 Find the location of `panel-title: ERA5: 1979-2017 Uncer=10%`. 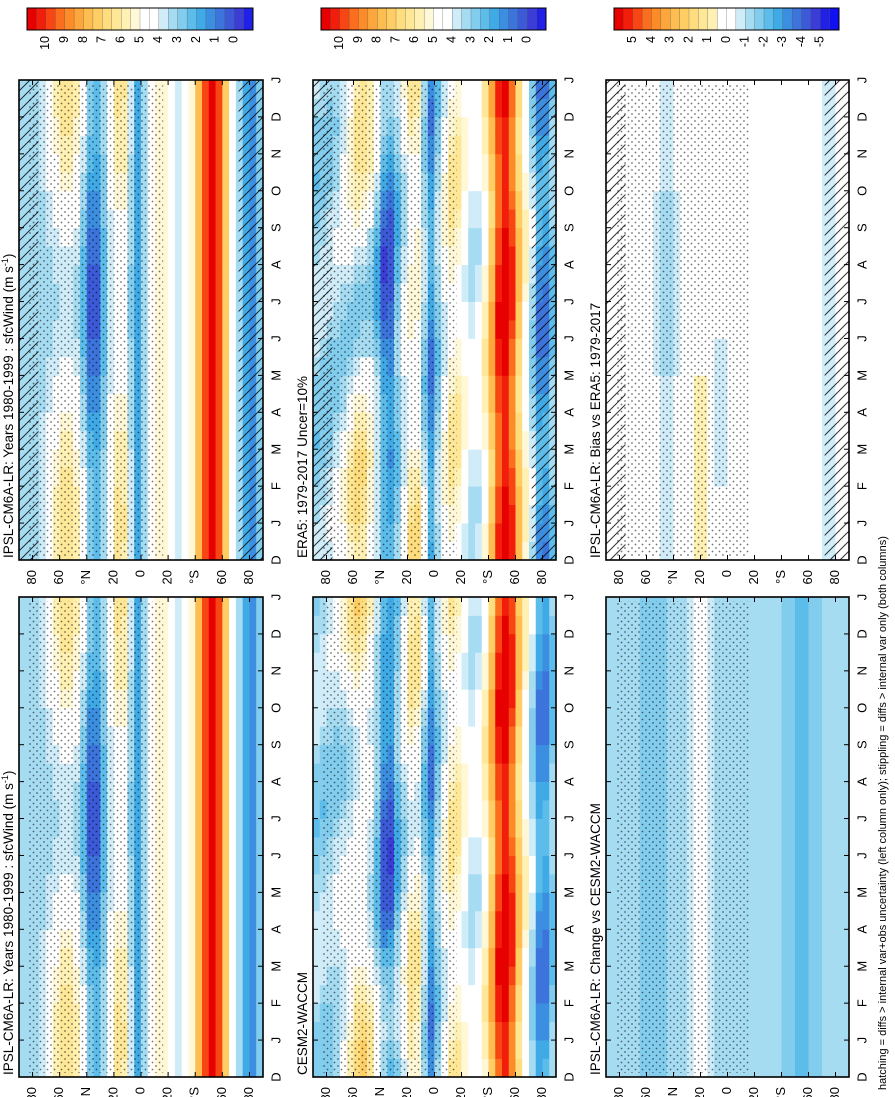

panel-title: ERA5: 1979-2017 Uncer=10% is located at coordinates (302, 467).